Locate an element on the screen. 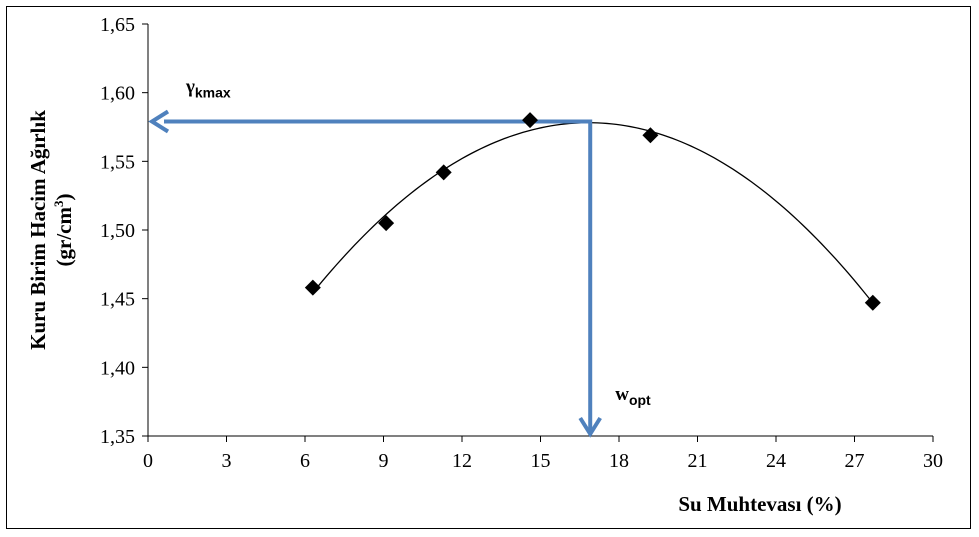 Image resolution: width=979 pixels, height=537 pixels. x-ticks: 0 3 6 9 12 15 18 21 24 27 30 is located at coordinates (543, 454).